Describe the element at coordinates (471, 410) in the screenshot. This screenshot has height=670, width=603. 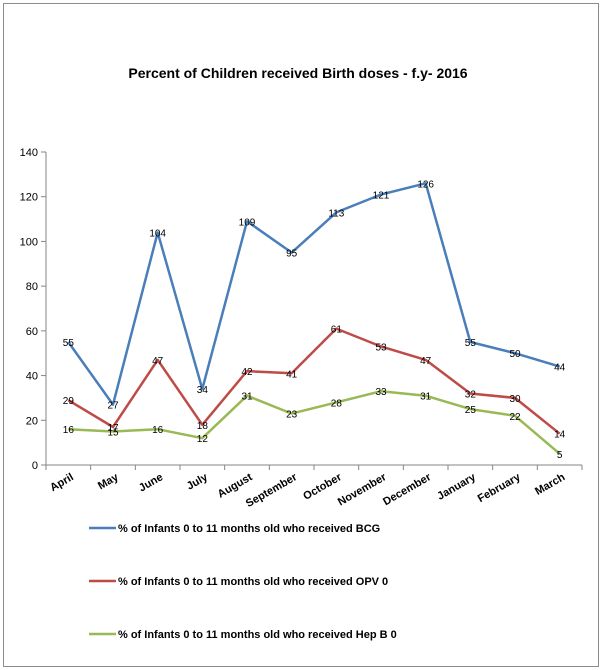
I see `data-label: 25` at that location.